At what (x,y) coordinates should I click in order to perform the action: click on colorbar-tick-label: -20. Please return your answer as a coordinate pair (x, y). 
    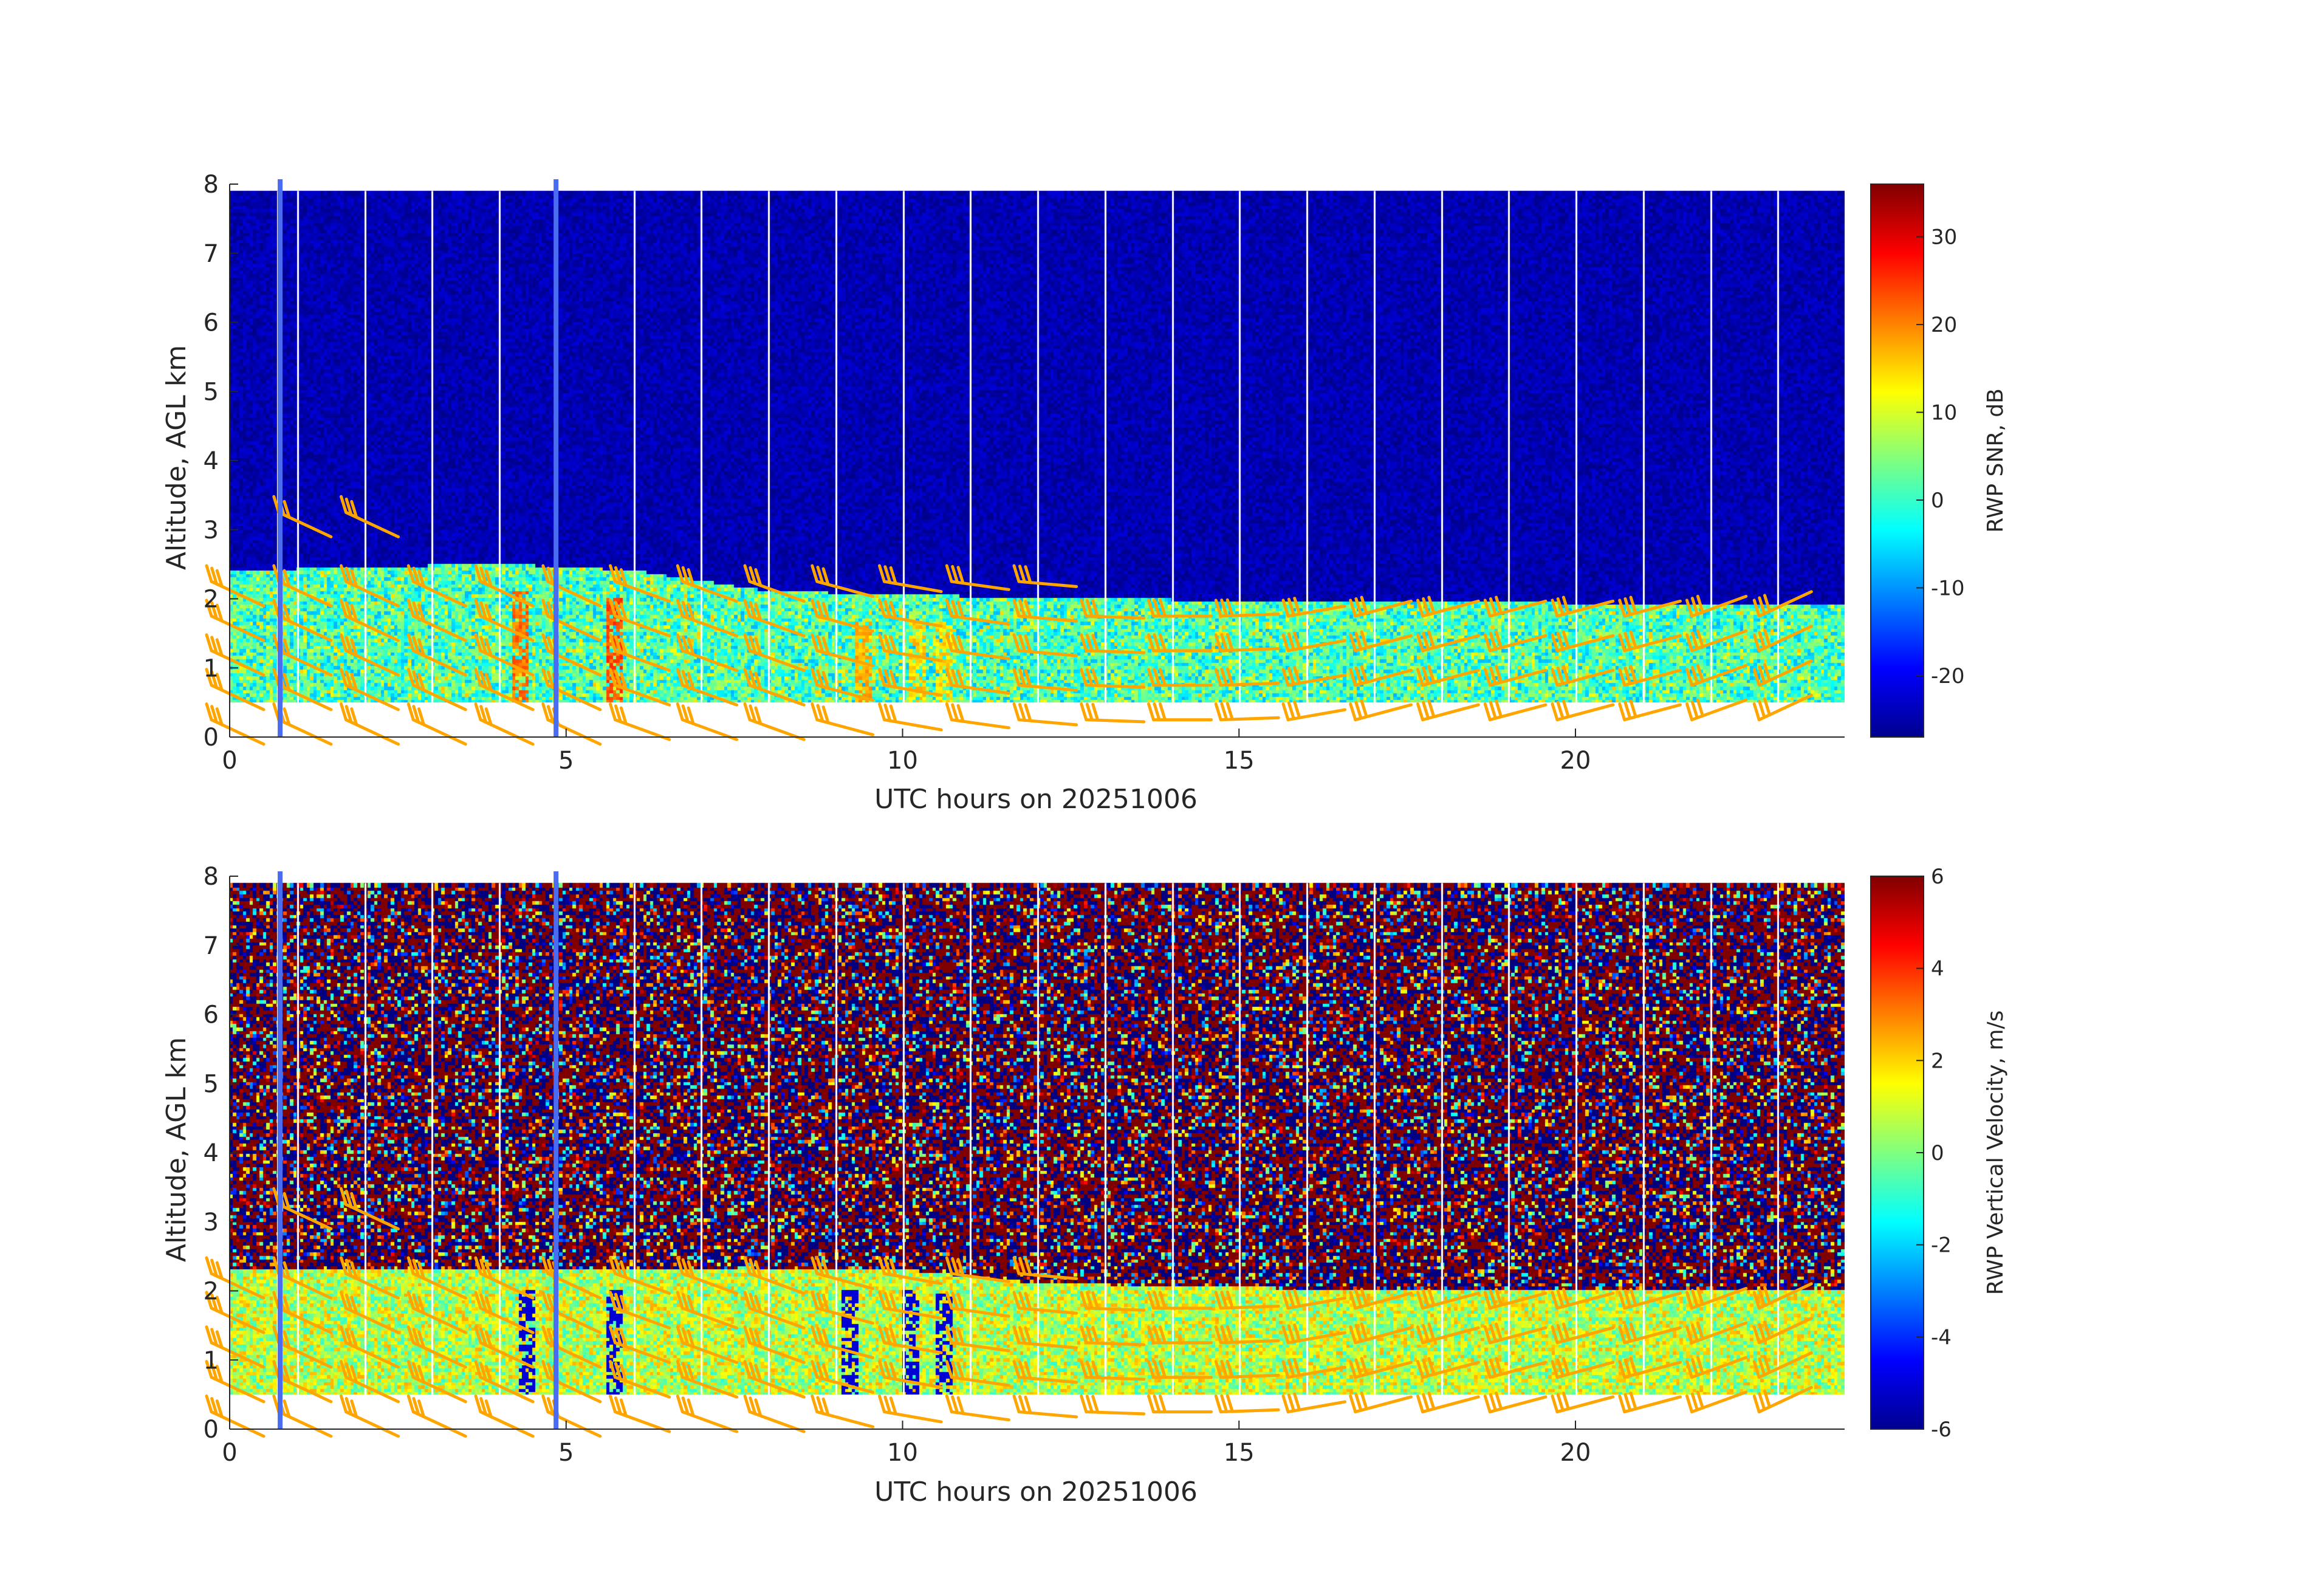
    Looking at the image, I should click on (1948, 676).